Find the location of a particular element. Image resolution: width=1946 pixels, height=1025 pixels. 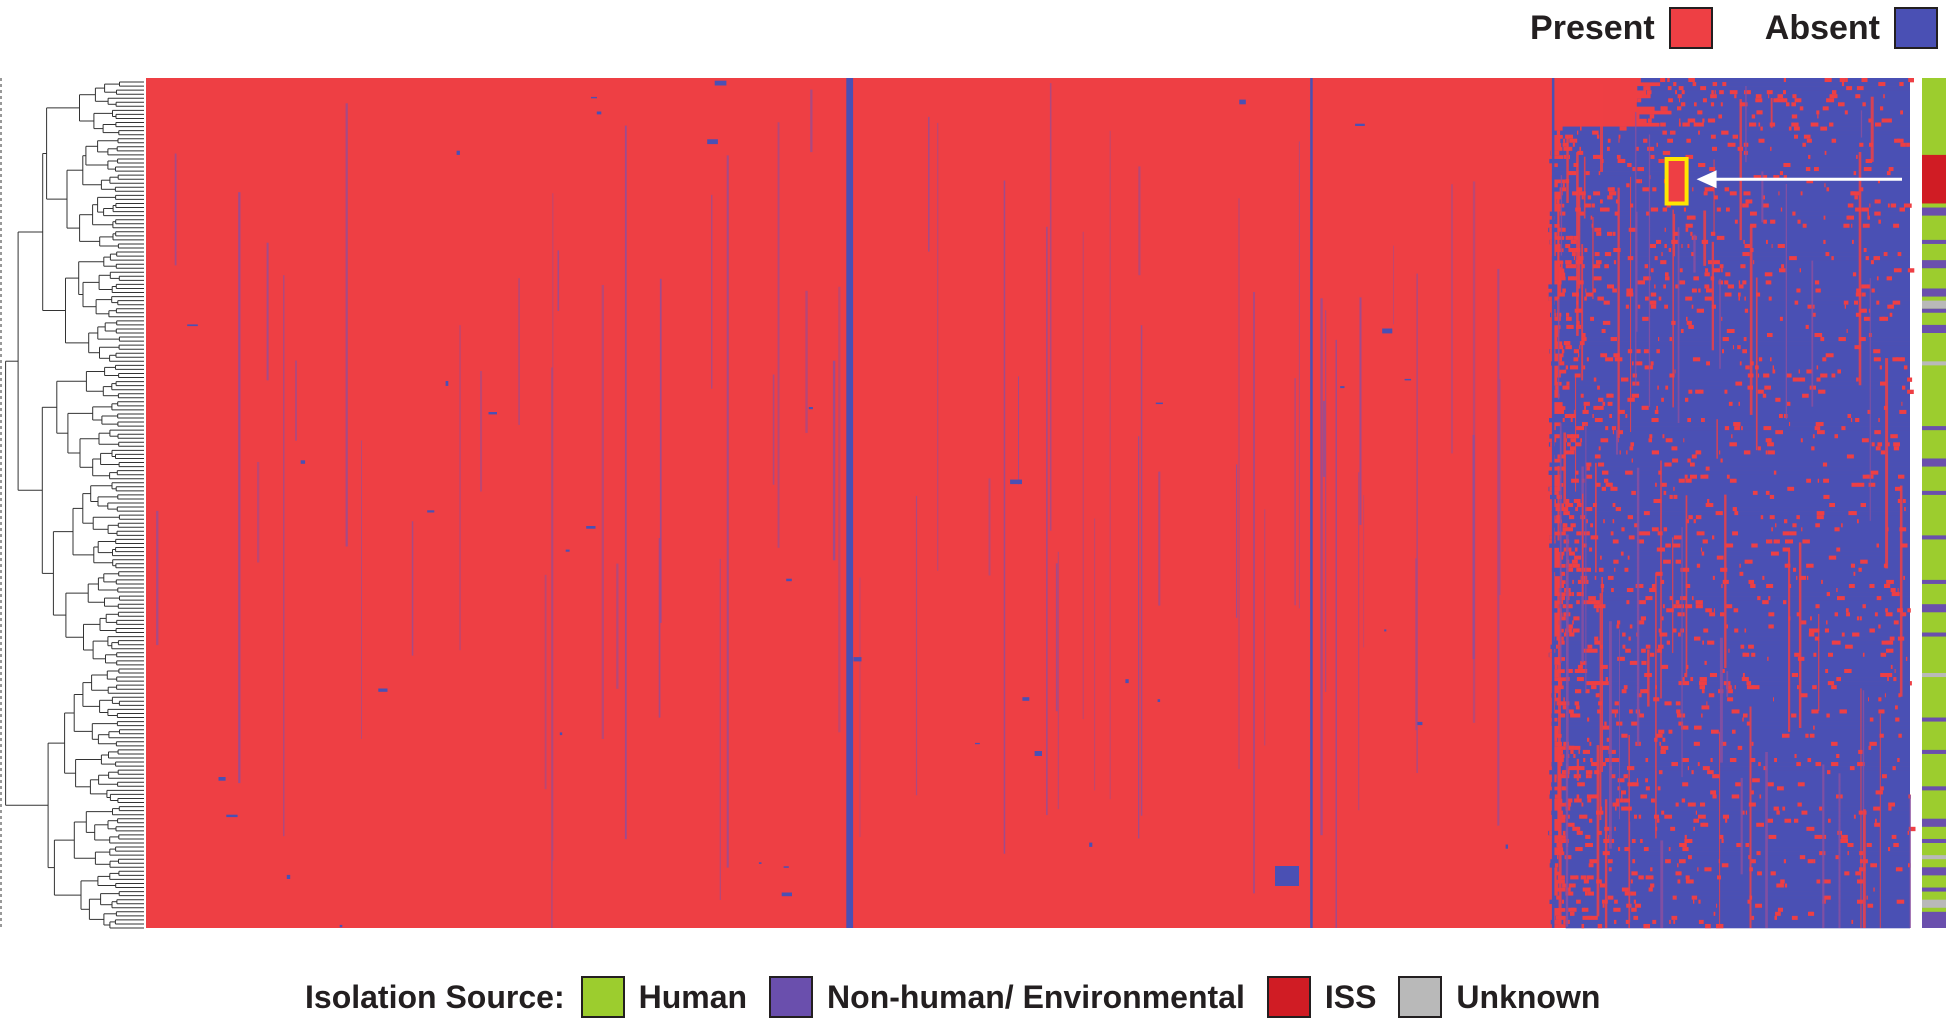

heatmap-core-speck is located at coordinates (1159, 700).